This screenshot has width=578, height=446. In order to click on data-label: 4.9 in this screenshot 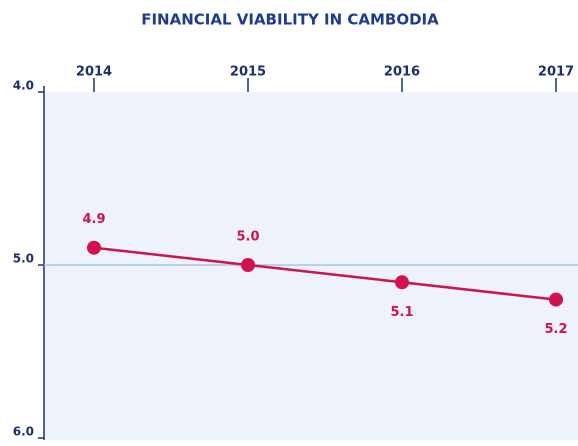, I will do `click(93, 219)`.